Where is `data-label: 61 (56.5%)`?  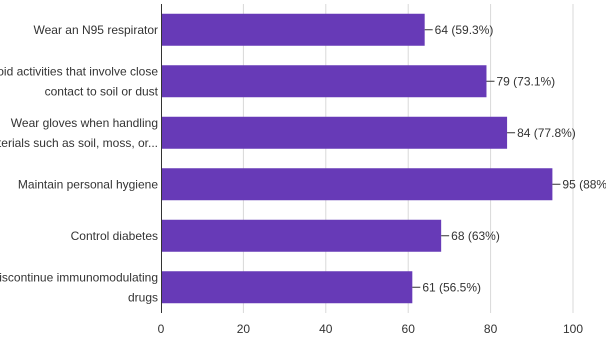 data-label: 61 (56.5%) is located at coordinates (451, 287).